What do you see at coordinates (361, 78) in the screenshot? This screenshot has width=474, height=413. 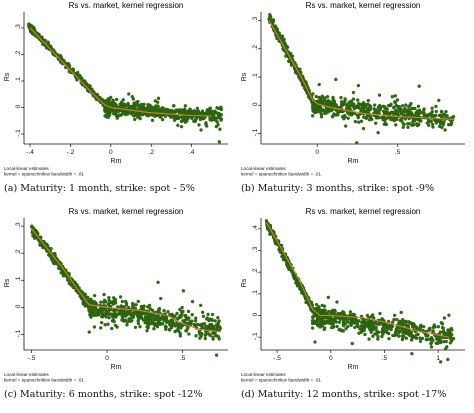 I see `scatter-points` at bounding box center [361, 78].